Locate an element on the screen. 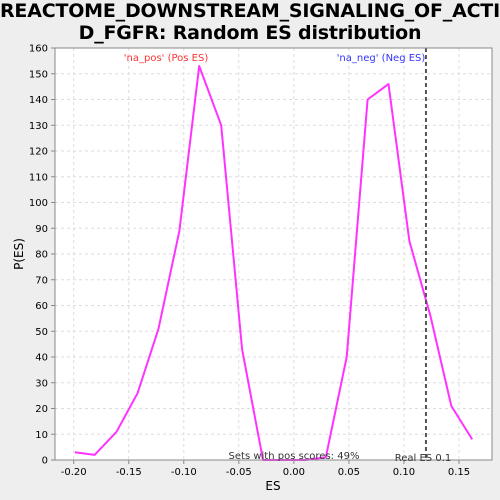 This screenshot has height=500, width=500. x-tick-label: 0.10 is located at coordinates (404, 472).